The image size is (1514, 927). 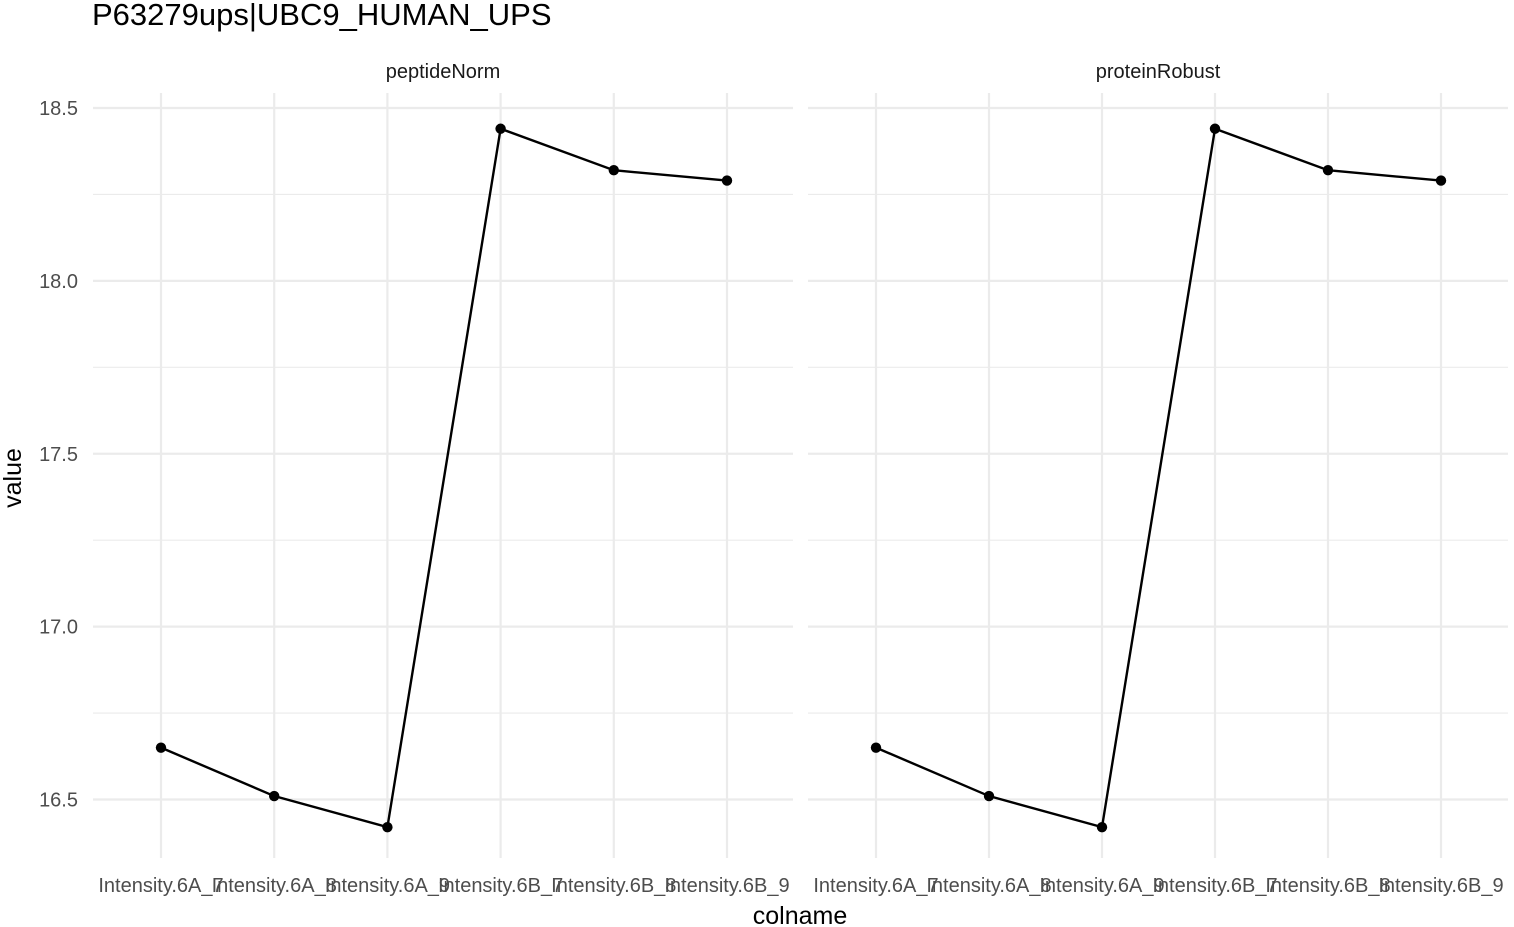 What do you see at coordinates (800, 914) in the screenshot?
I see `x-axis-title: colname` at bounding box center [800, 914].